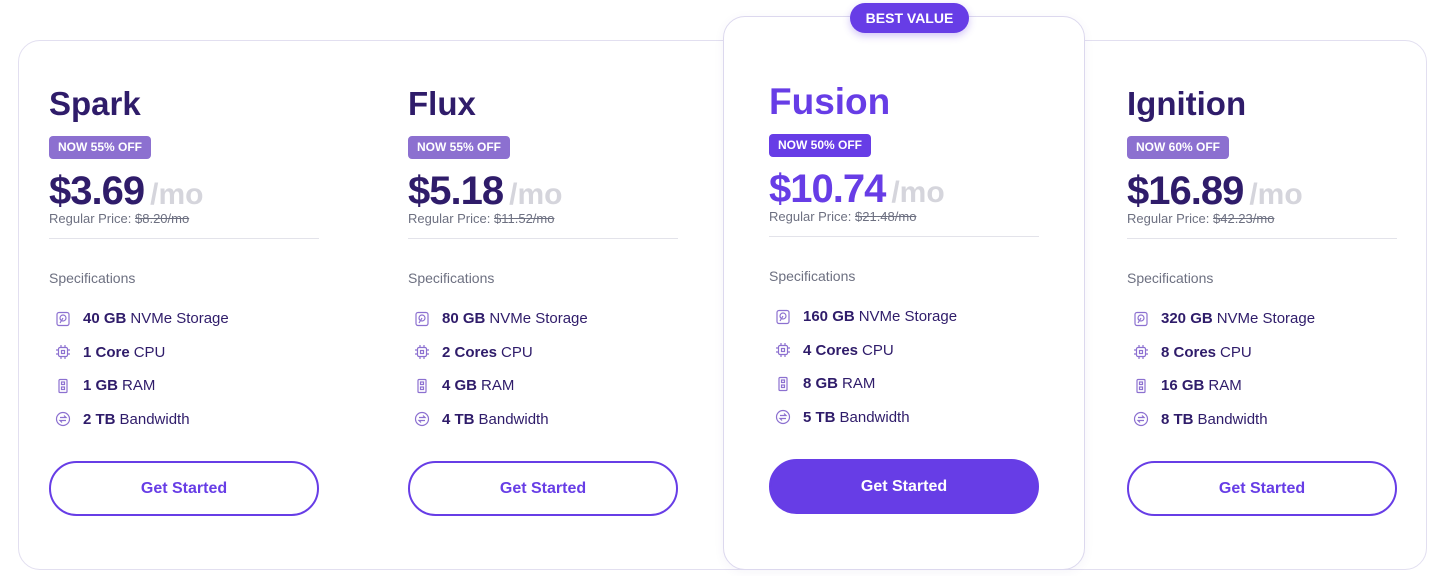 The height and width of the screenshot is (576, 1447). I want to click on spec-value: 2 TB, so click(99, 419).